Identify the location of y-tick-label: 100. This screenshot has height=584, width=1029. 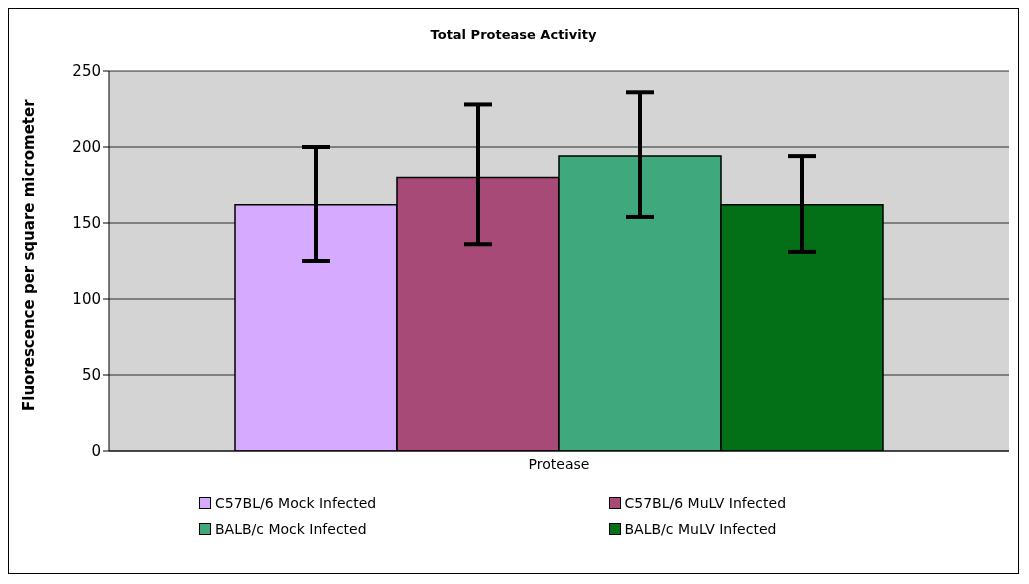
(86, 299).